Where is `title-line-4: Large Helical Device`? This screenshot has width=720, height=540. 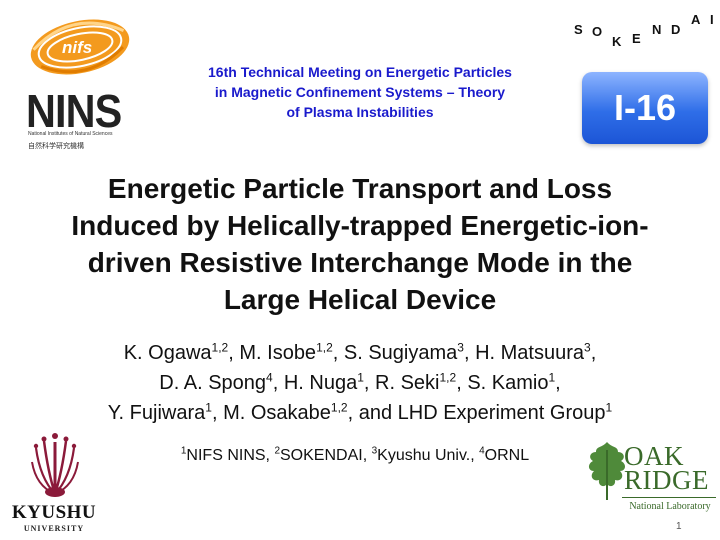 title-line-4: Large Helical Device is located at coordinates (360, 299).